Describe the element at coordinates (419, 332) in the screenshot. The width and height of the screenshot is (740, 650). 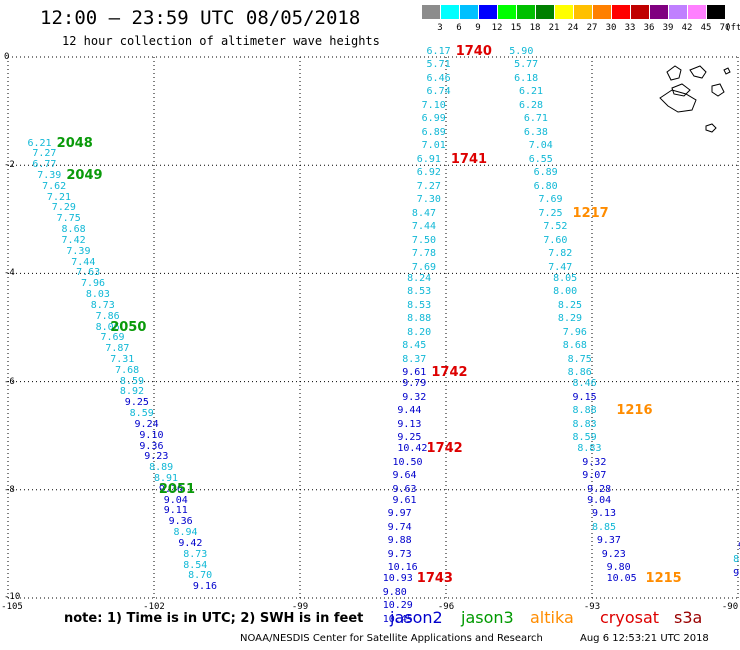
I see `wave-height-point: 8.20` at that location.